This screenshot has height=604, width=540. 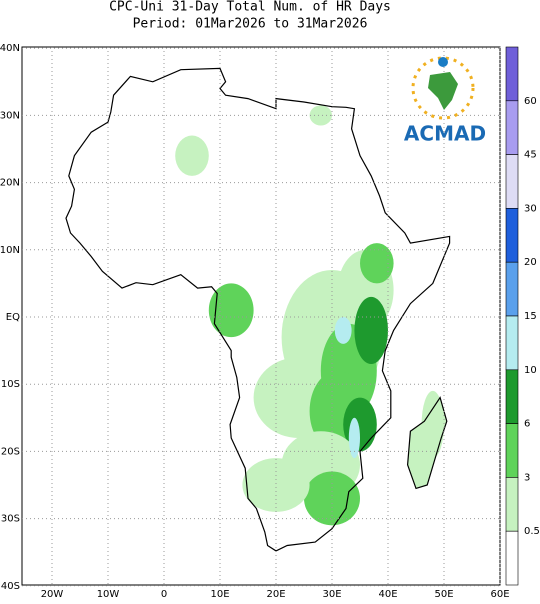 I want to click on lat-label: EQ, so click(x=13, y=317).